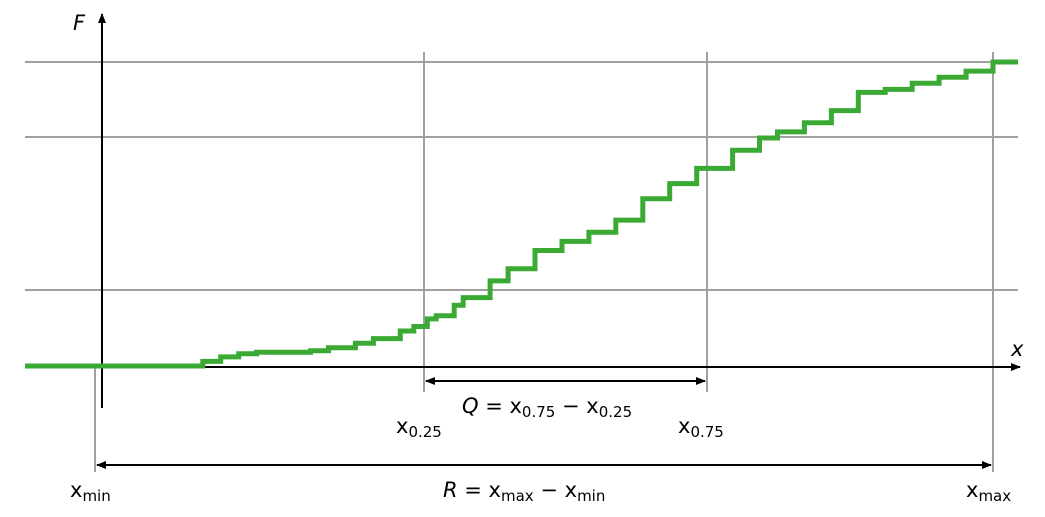  I want to click on label-xmin: xmin, so click(90, 491).